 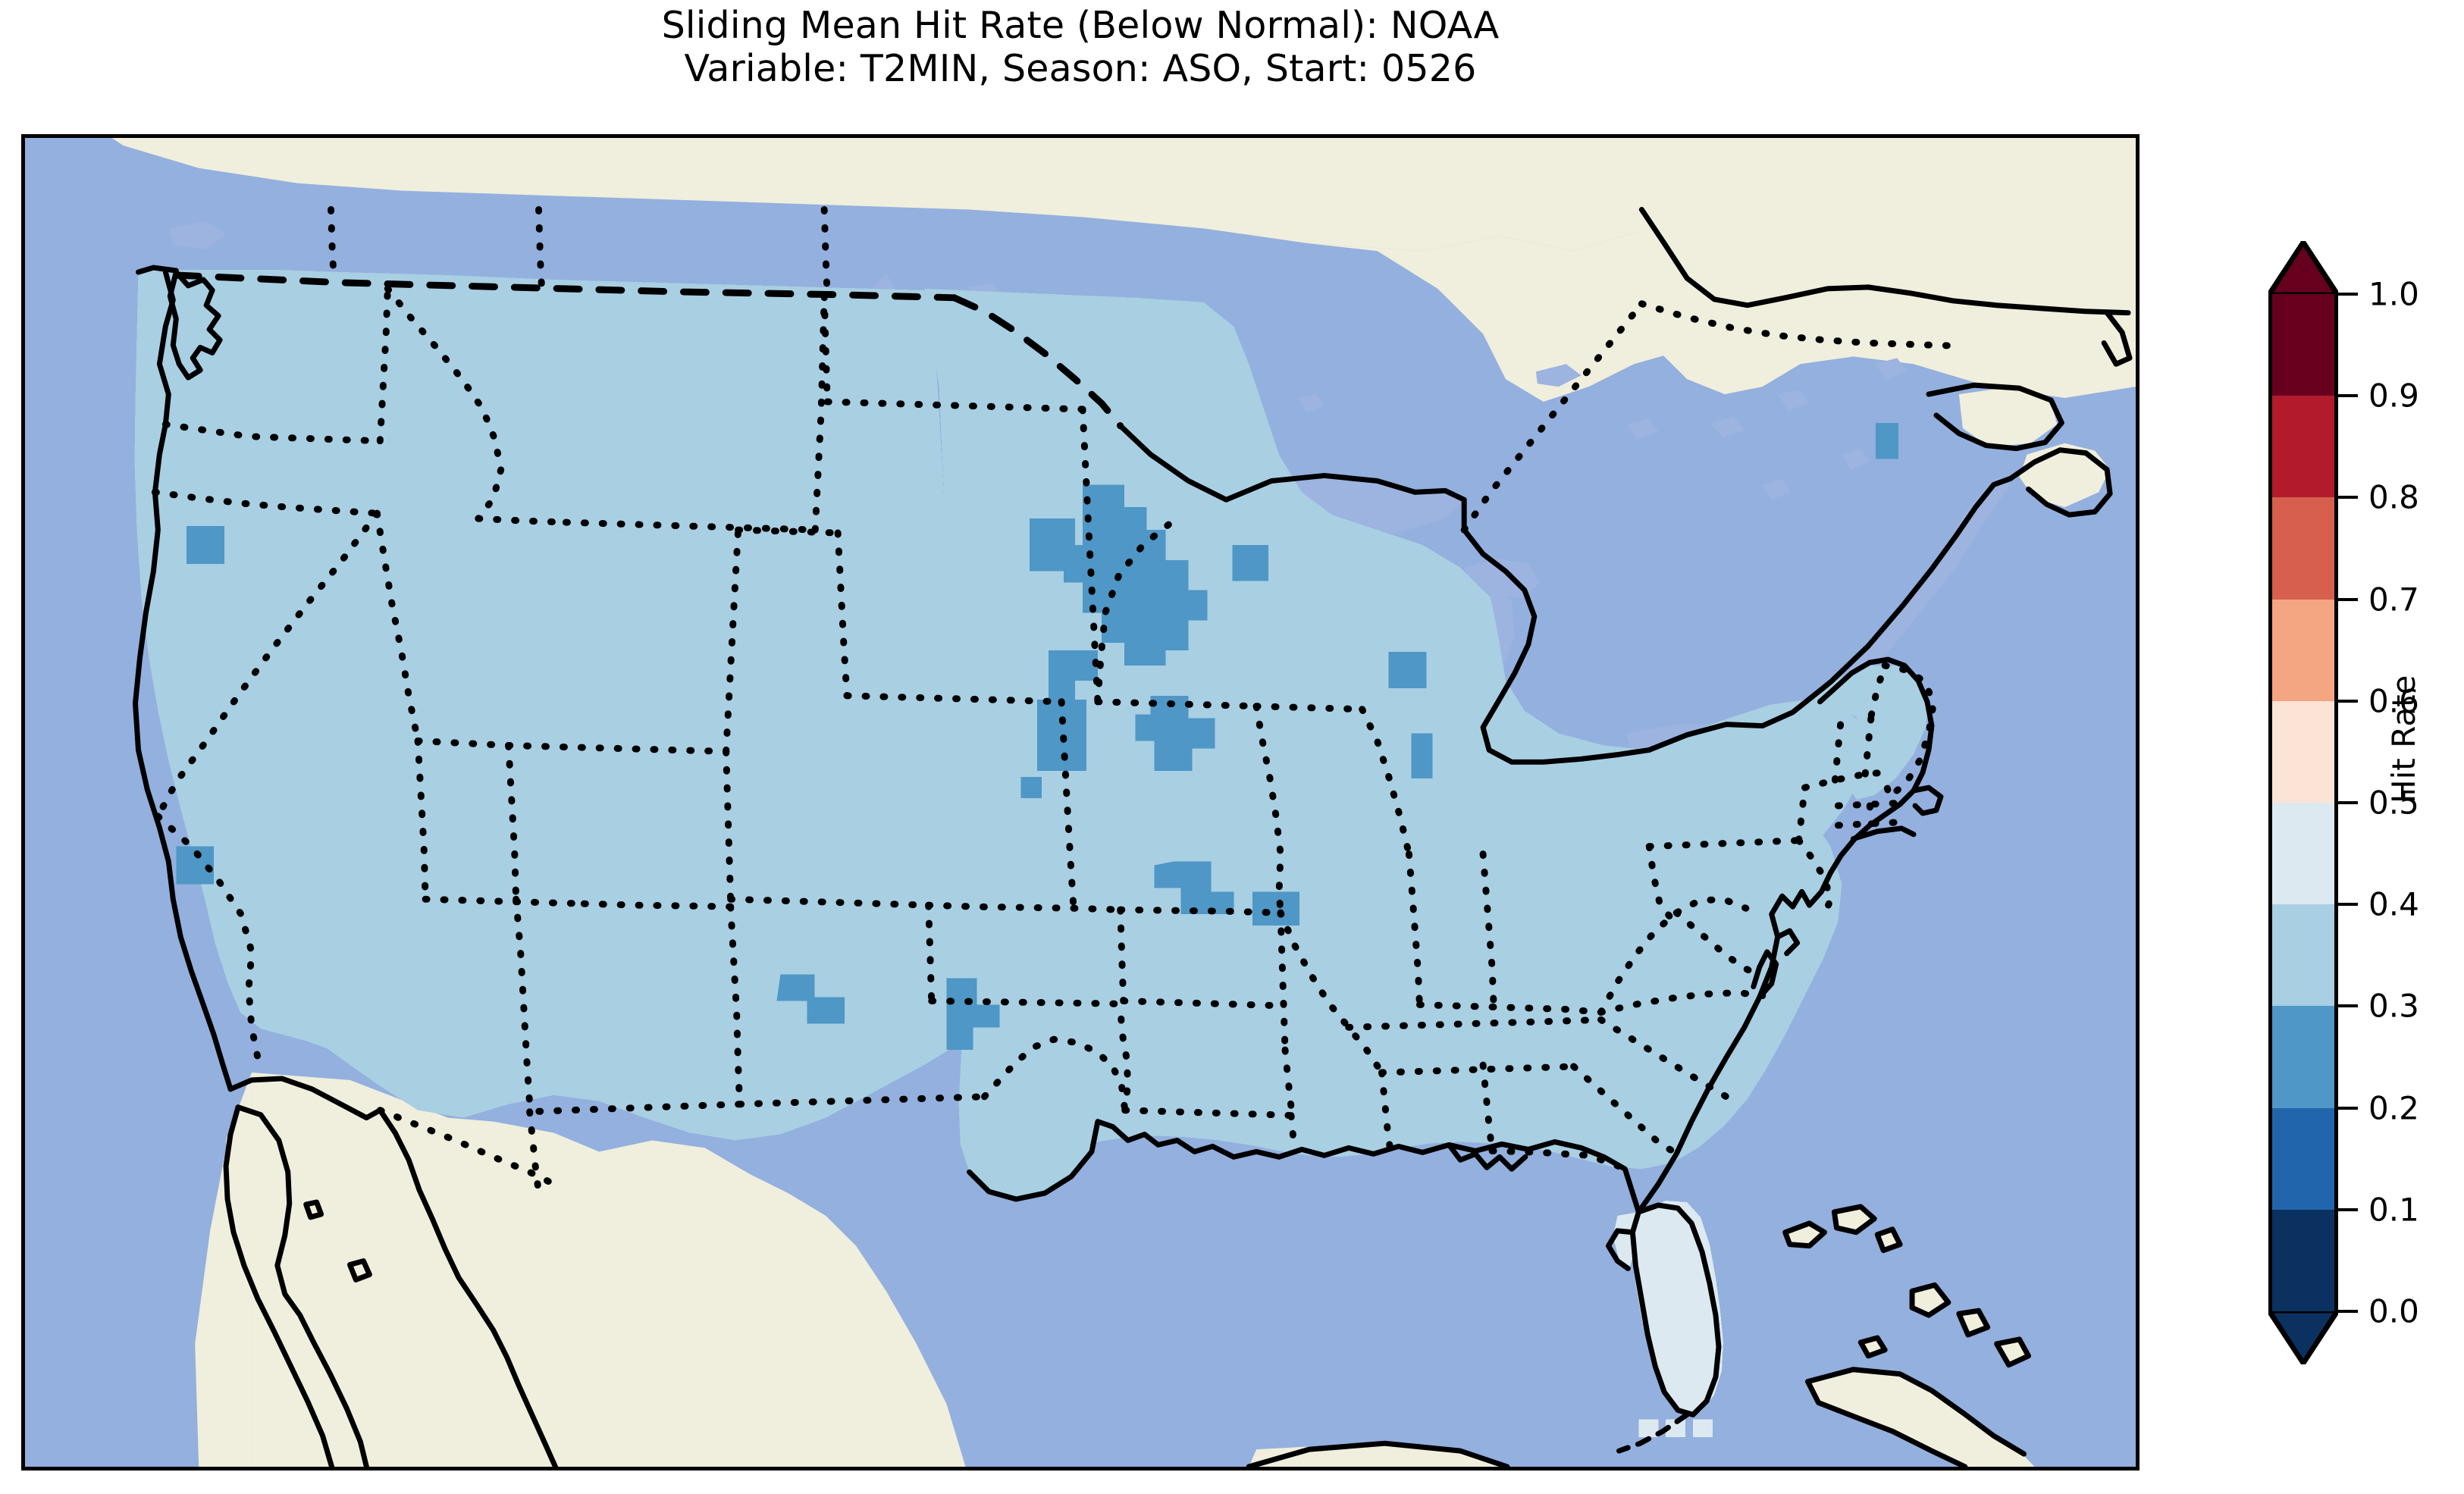 What do you see at coordinates (2394, 1006) in the screenshot?
I see `colorbar-tick-label: 0.3` at bounding box center [2394, 1006].